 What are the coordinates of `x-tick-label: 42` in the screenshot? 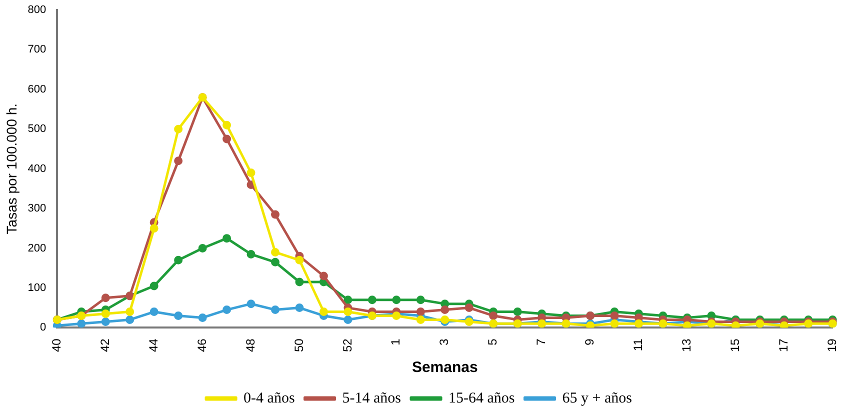 It's located at (105, 345).